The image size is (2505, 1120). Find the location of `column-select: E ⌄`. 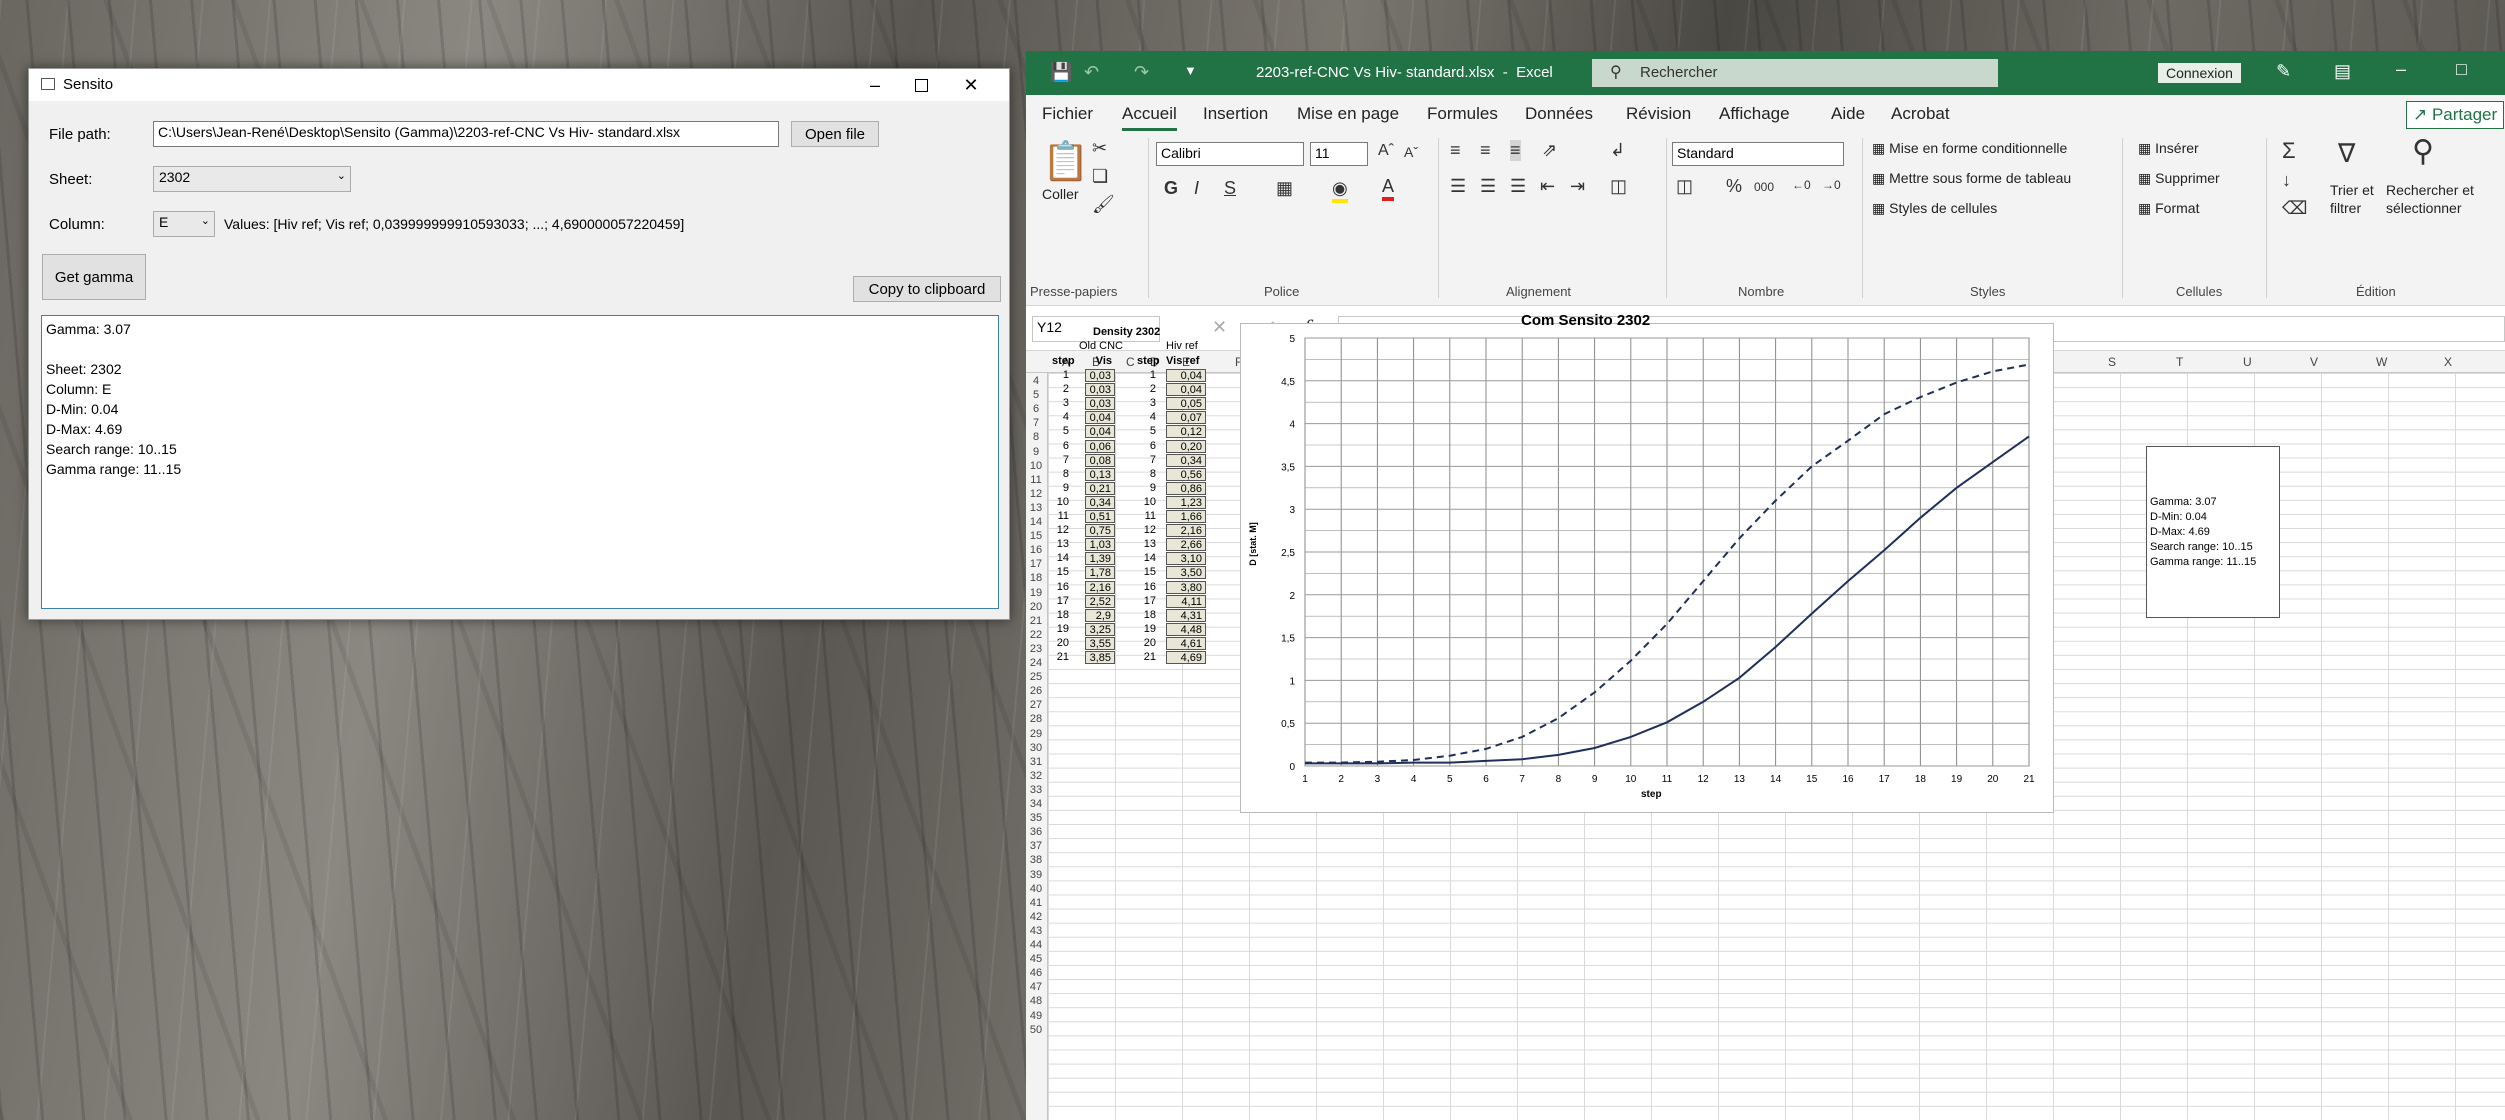

column-select: E ⌄ is located at coordinates (184, 224).